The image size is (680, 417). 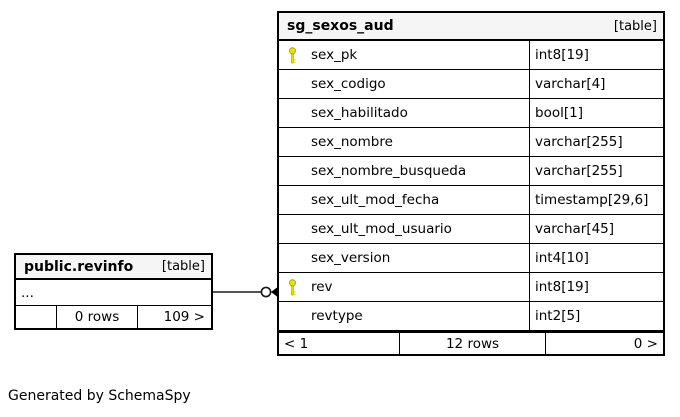 What do you see at coordinates (562, 258) in the screenshot?
I see `column-type: int4[10]` at bounding box center [562, 258].